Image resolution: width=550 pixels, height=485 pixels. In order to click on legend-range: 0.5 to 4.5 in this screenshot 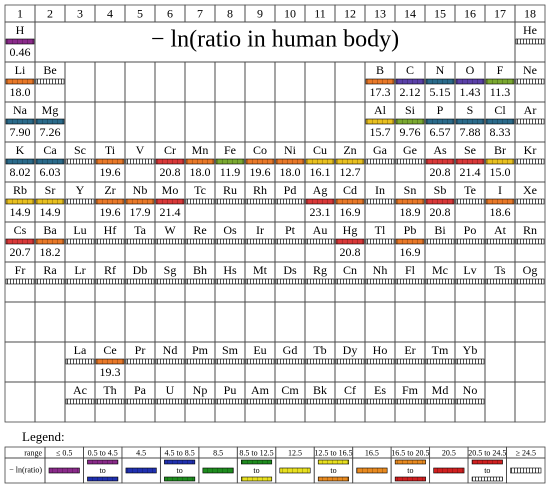, I will do `click(103, 452)`.